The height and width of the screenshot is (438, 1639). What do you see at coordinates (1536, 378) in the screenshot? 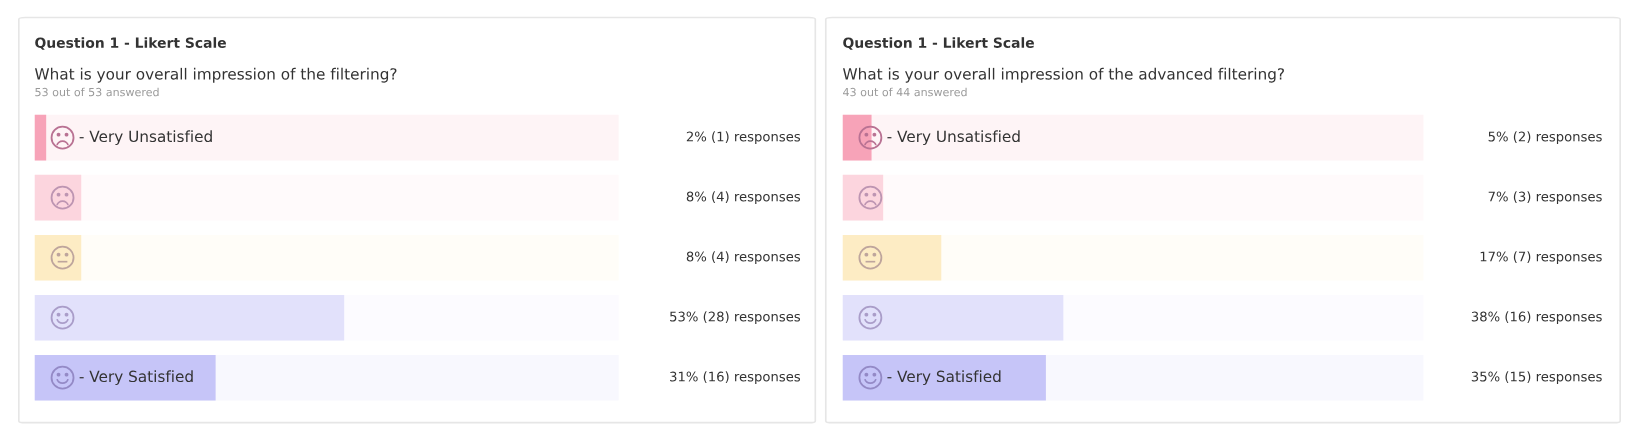
I see `data-label: 35% (15) responses` at bounding box center [1536, 378].